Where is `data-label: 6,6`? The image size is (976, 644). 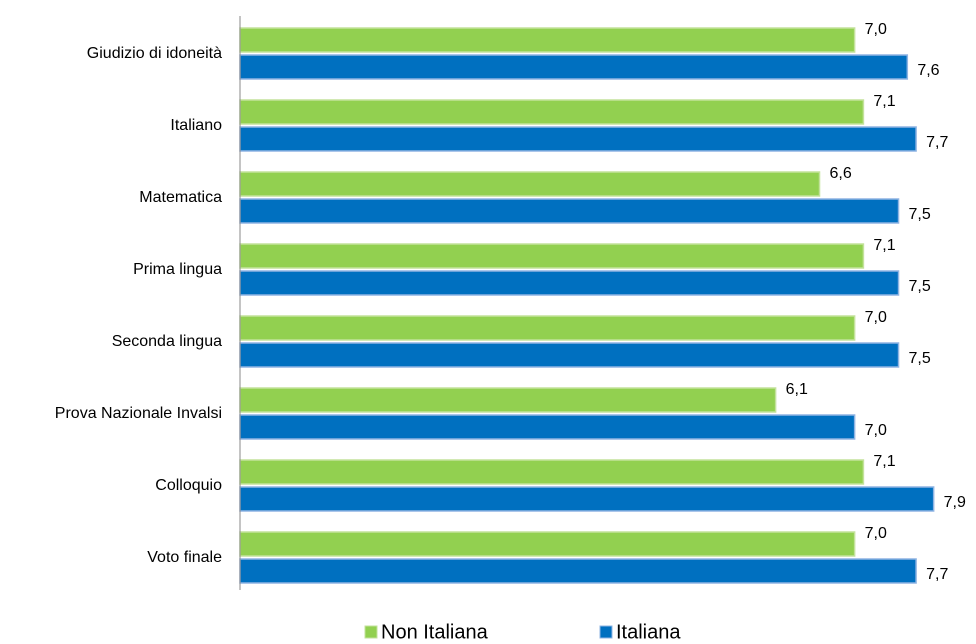 data-label: 6,6 is located at coordinates (841, 173).